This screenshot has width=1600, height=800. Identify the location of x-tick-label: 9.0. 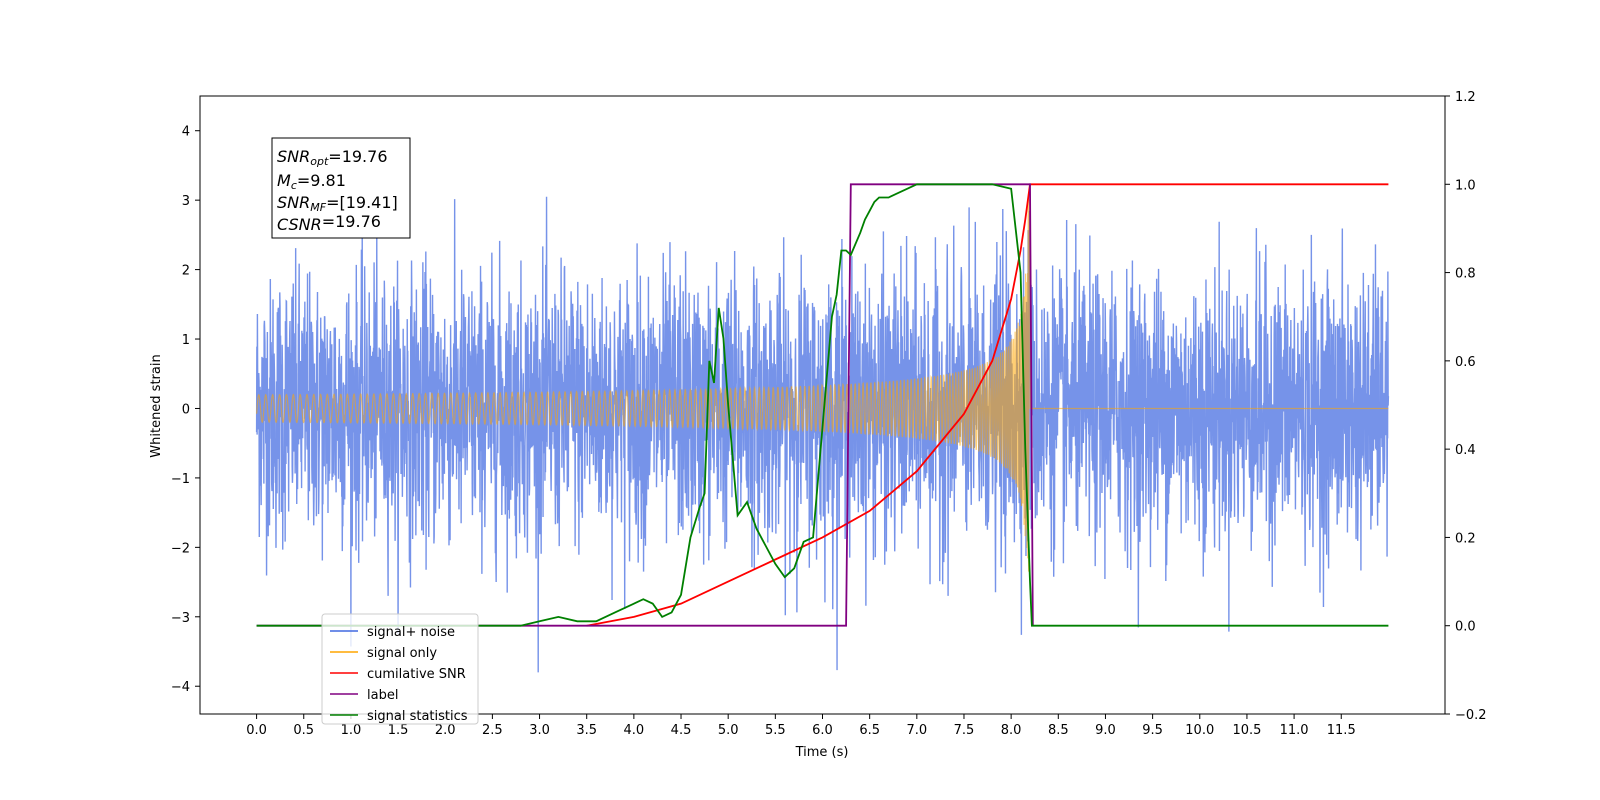
(1105, 730).